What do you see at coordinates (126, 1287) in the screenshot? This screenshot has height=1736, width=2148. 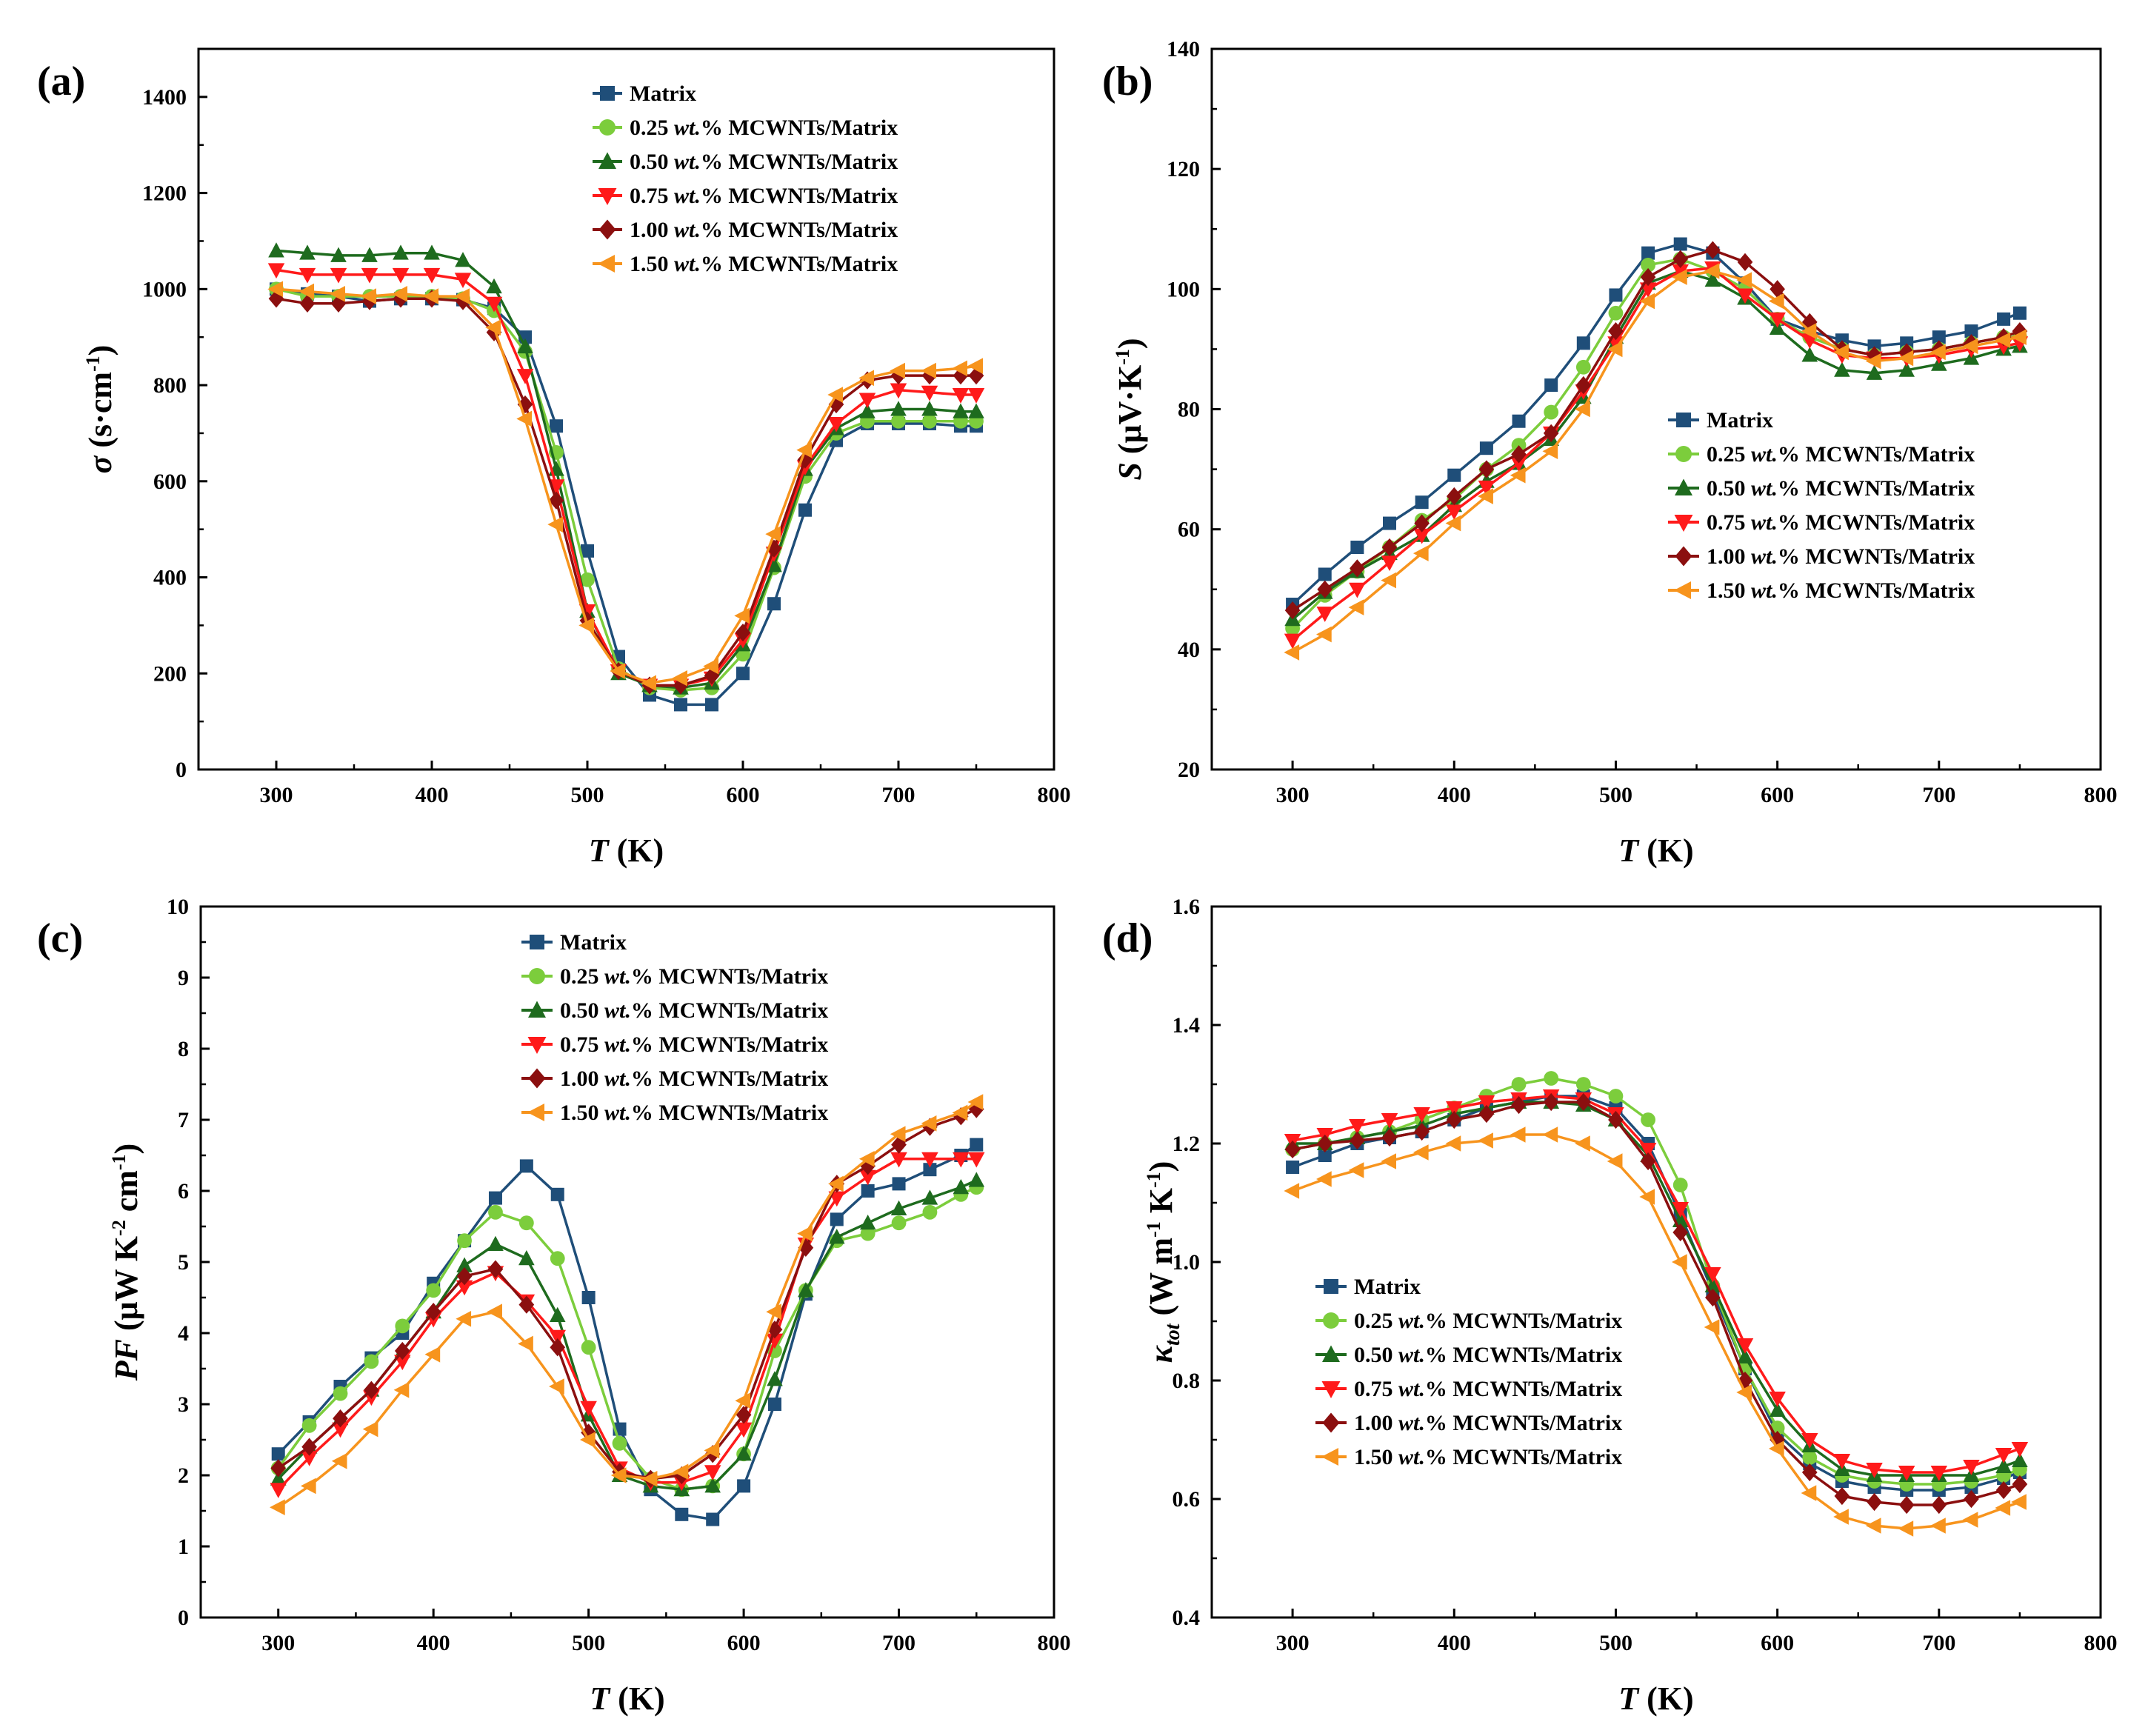 I see `text-span: (μW K` at bounding box center [126, 1287].